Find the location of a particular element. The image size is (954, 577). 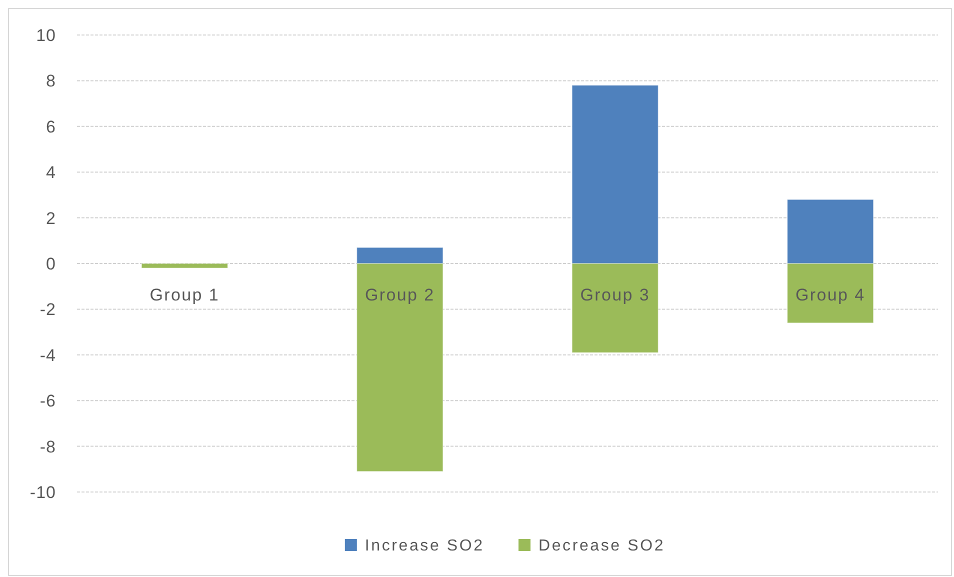

x-tick-label: Group 3 is located at coordinates (615, 295).